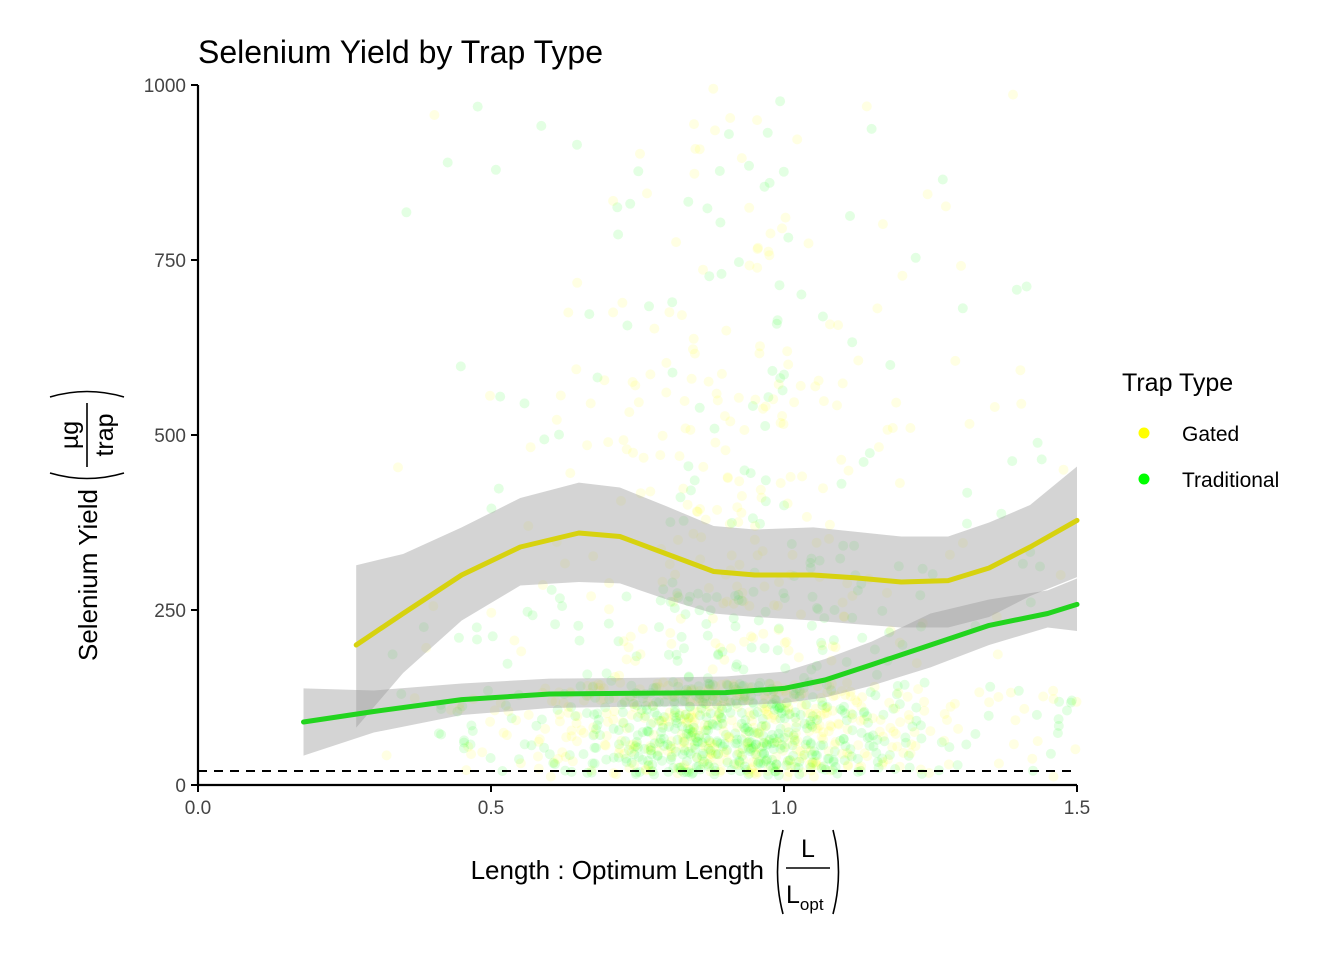 The width and height of the screenshot is (1344, 960). What do you see at coordinates (690, 667) in the screenshot?
I see `confidence-band-traditional` at bounding box center [690, 667].